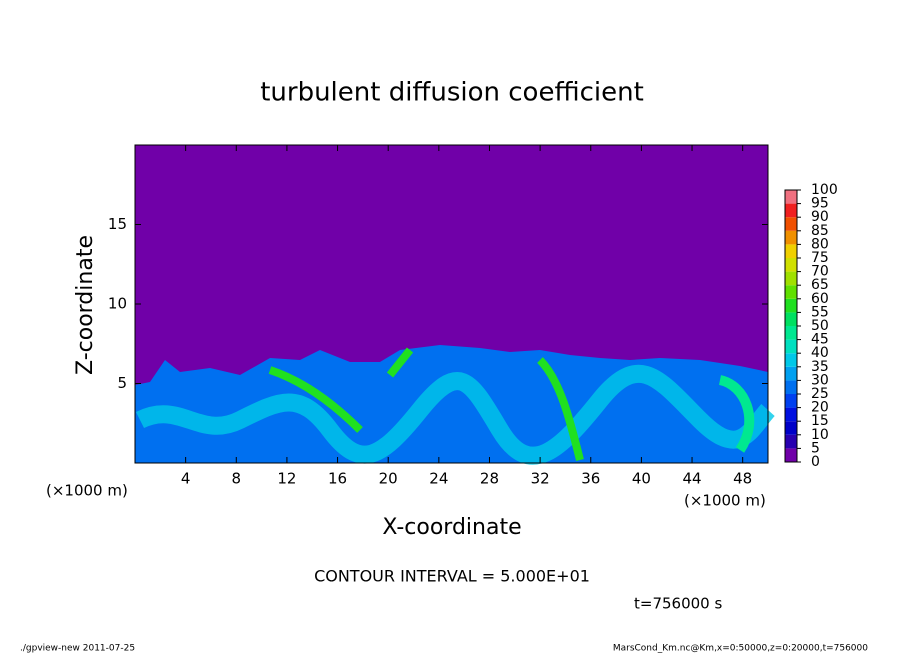 Image resolution: width=904 pixels, height=654 pixels. What do you see at coordinates (820, 258) in the screenshot?
I see `colorbar-label: 75` at bounding box center [820, 258].